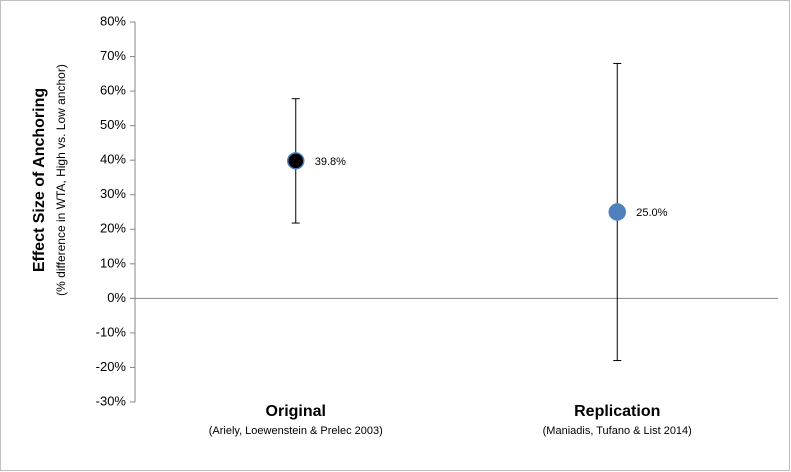 The height and width of the screenshot is (472, 791). What do you see at coordinates (617, 411) in the screenshot?
I see `x-tick-label: Replication` at bounding box center [617, 411].